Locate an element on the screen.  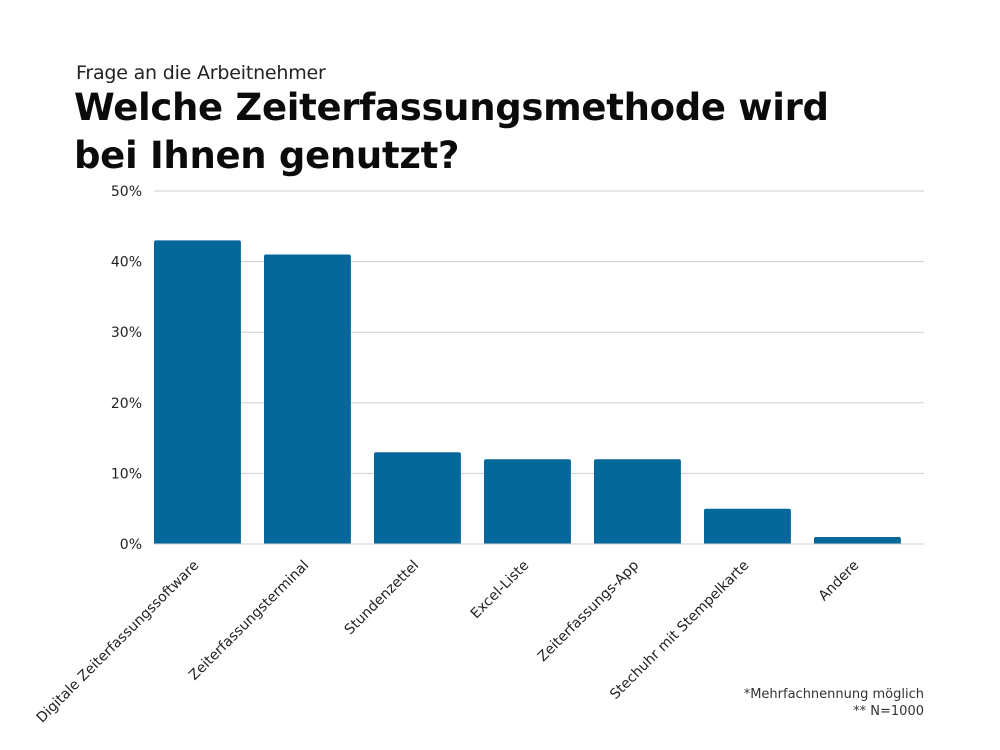
x-tick-label: Digitale Zeiterfassungssoftware is located at coordinates (118, 642).